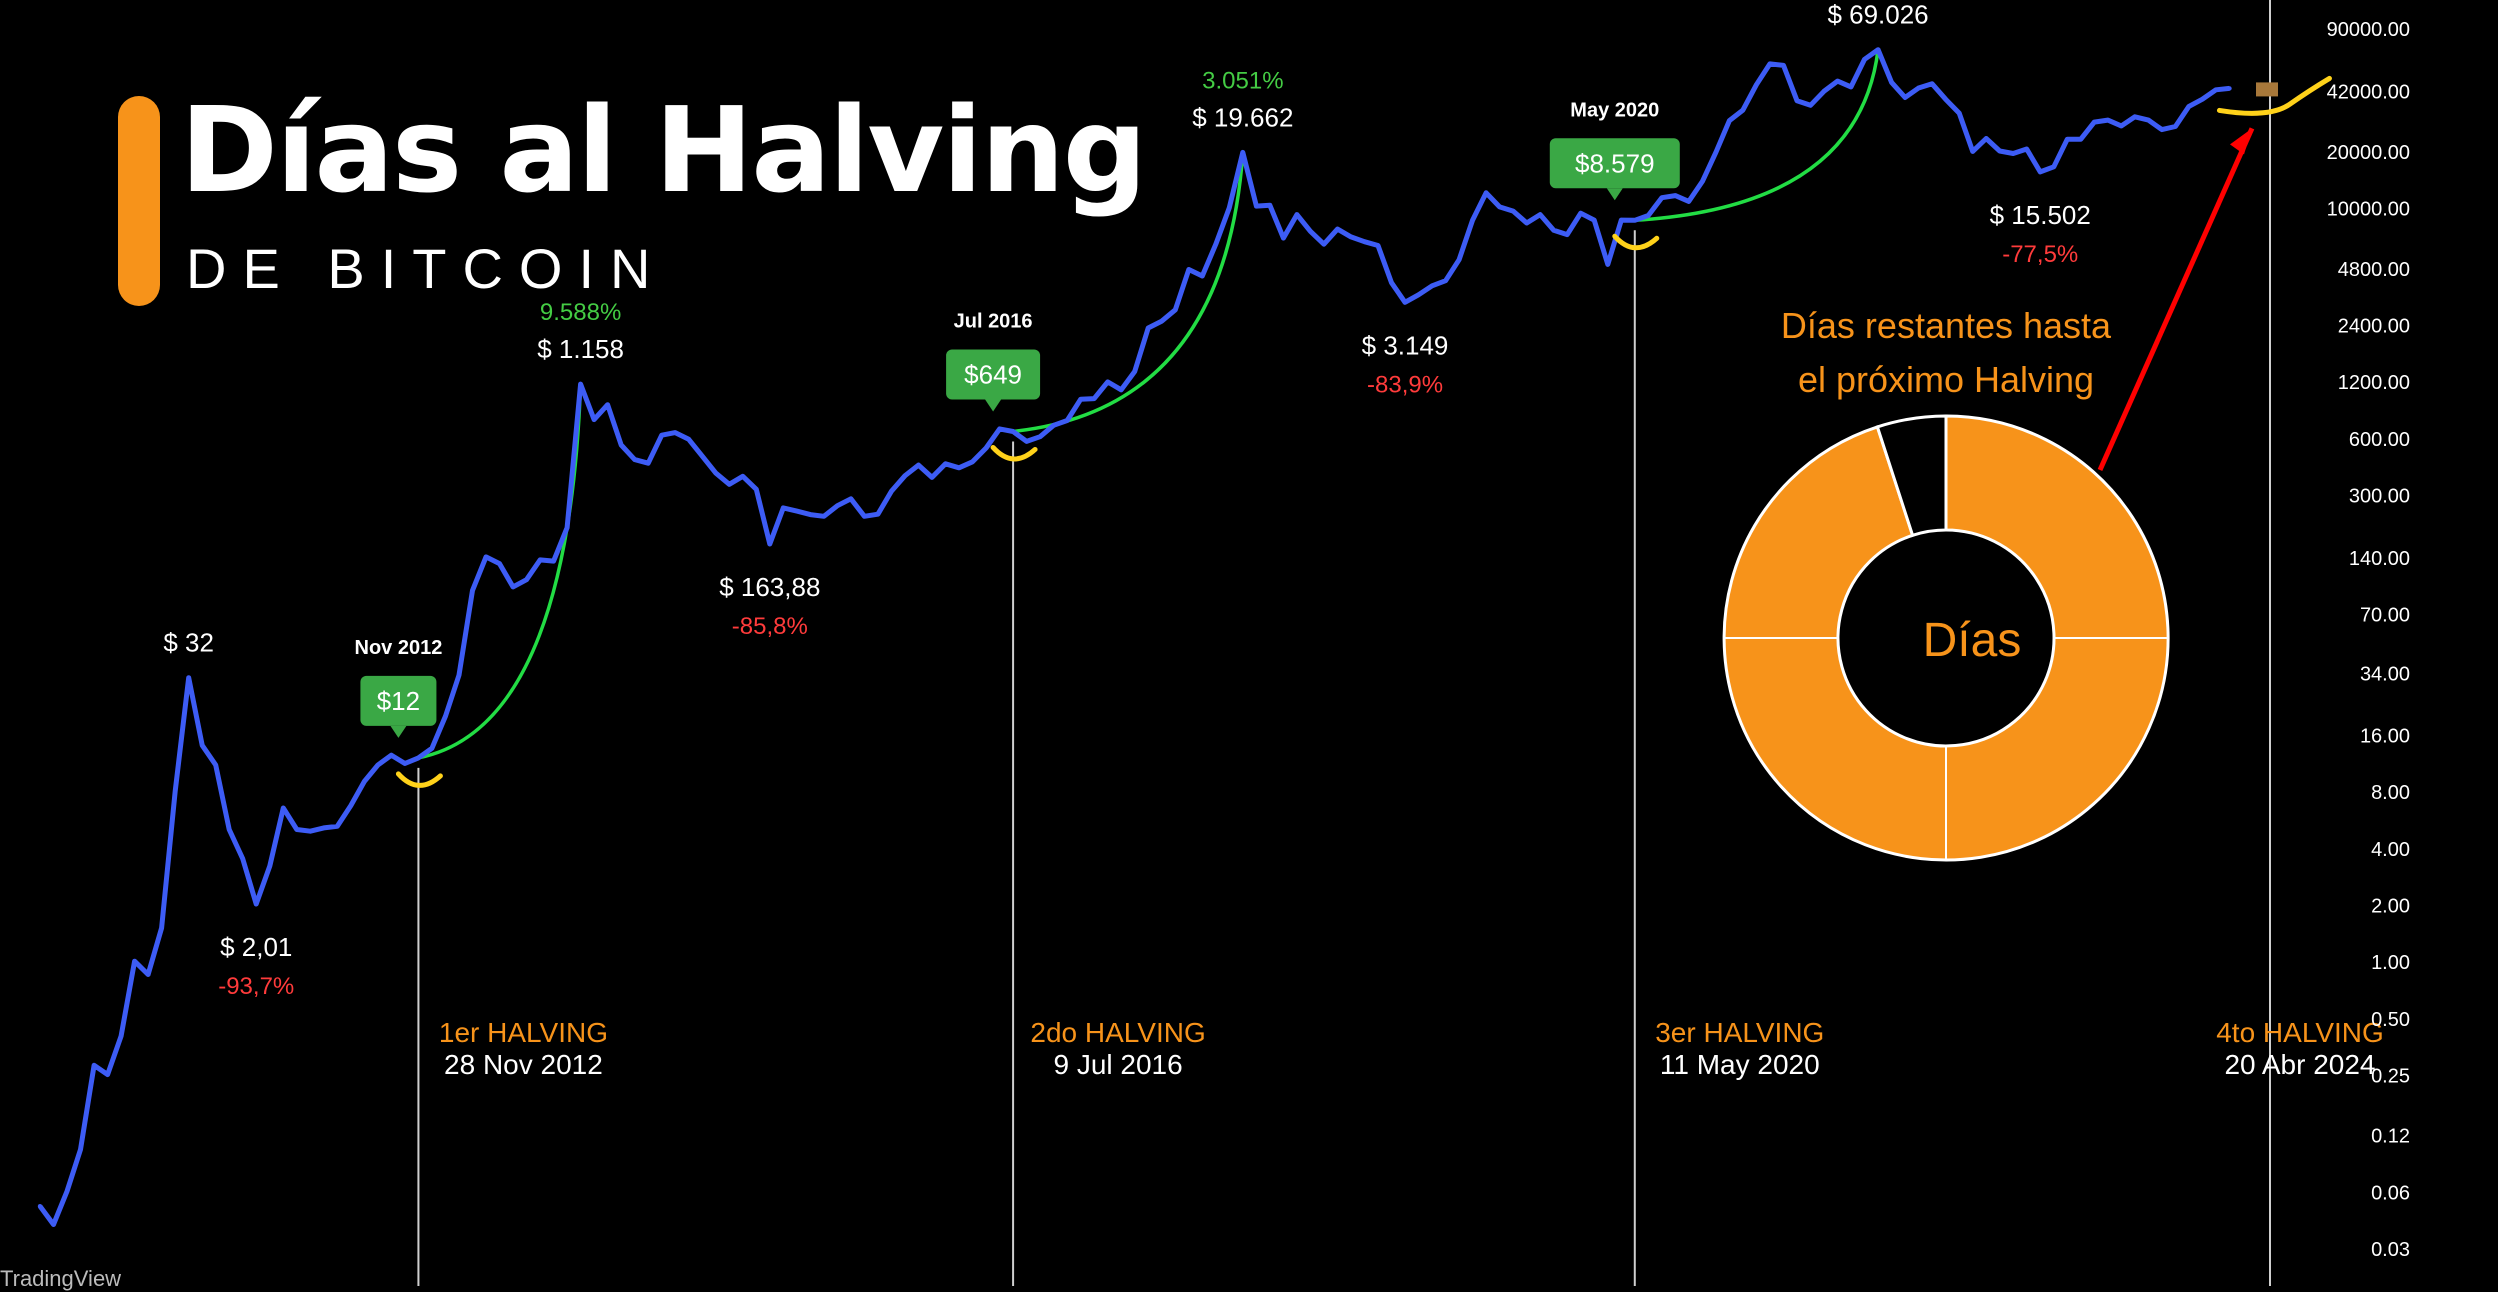 The height and width of the screenshot is (1292, 2498). What do you see at coordinates (2385, 736) in the screenshot?
I see `y-tick-label: 16.00` at bounding box center [2385, 736].